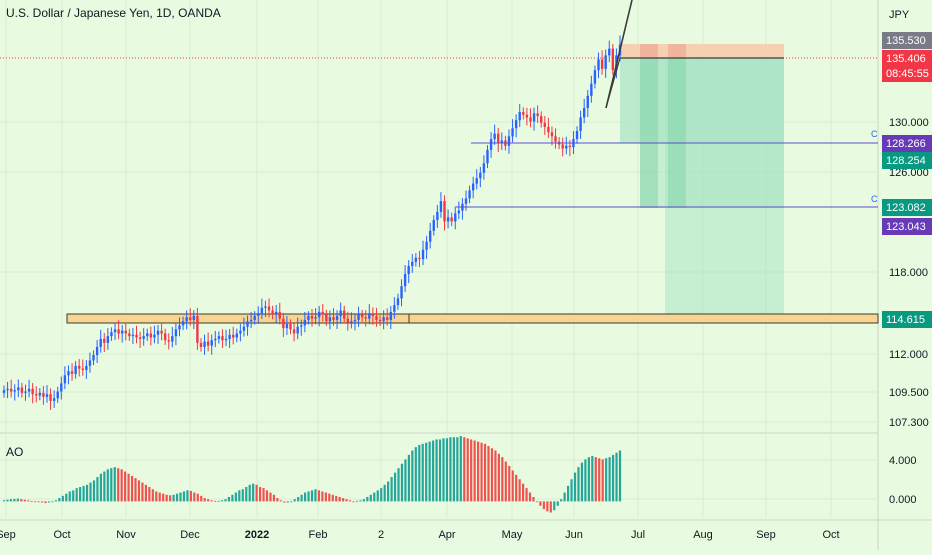  Describe the element at coordinates (899, 15) in the screenshot. I see `currency-label: JPY` at that location.